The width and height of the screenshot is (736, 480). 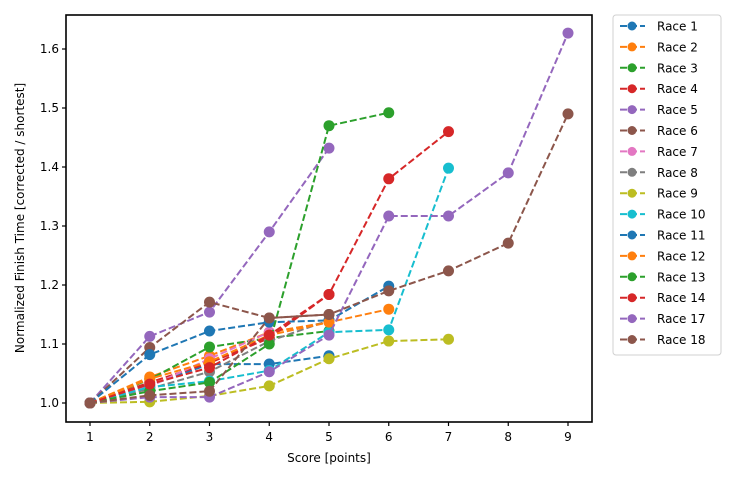 What do you see at coordinates (150, 437) in the screenshot?
I see `x-tick-label: 2` at bounding box center [150, 437].